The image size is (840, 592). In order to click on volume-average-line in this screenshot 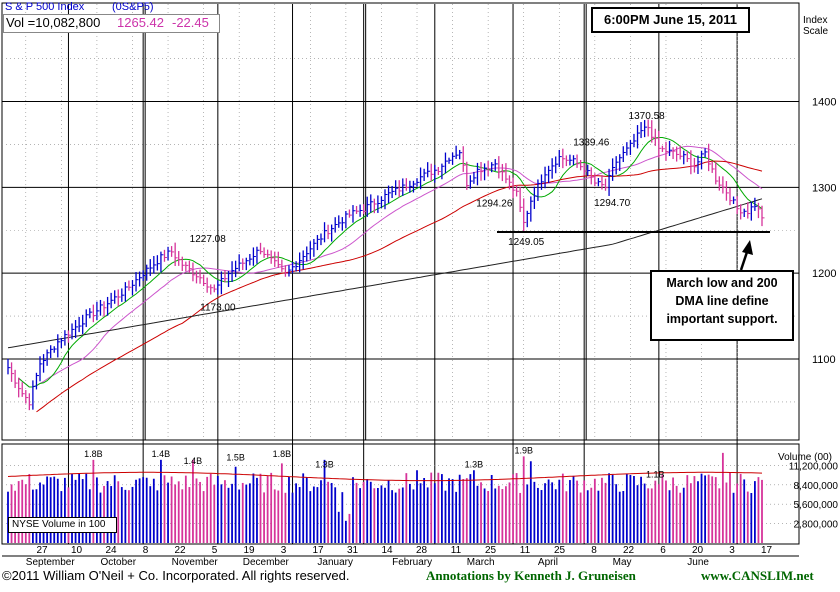, I will do `click(385, 476)`.